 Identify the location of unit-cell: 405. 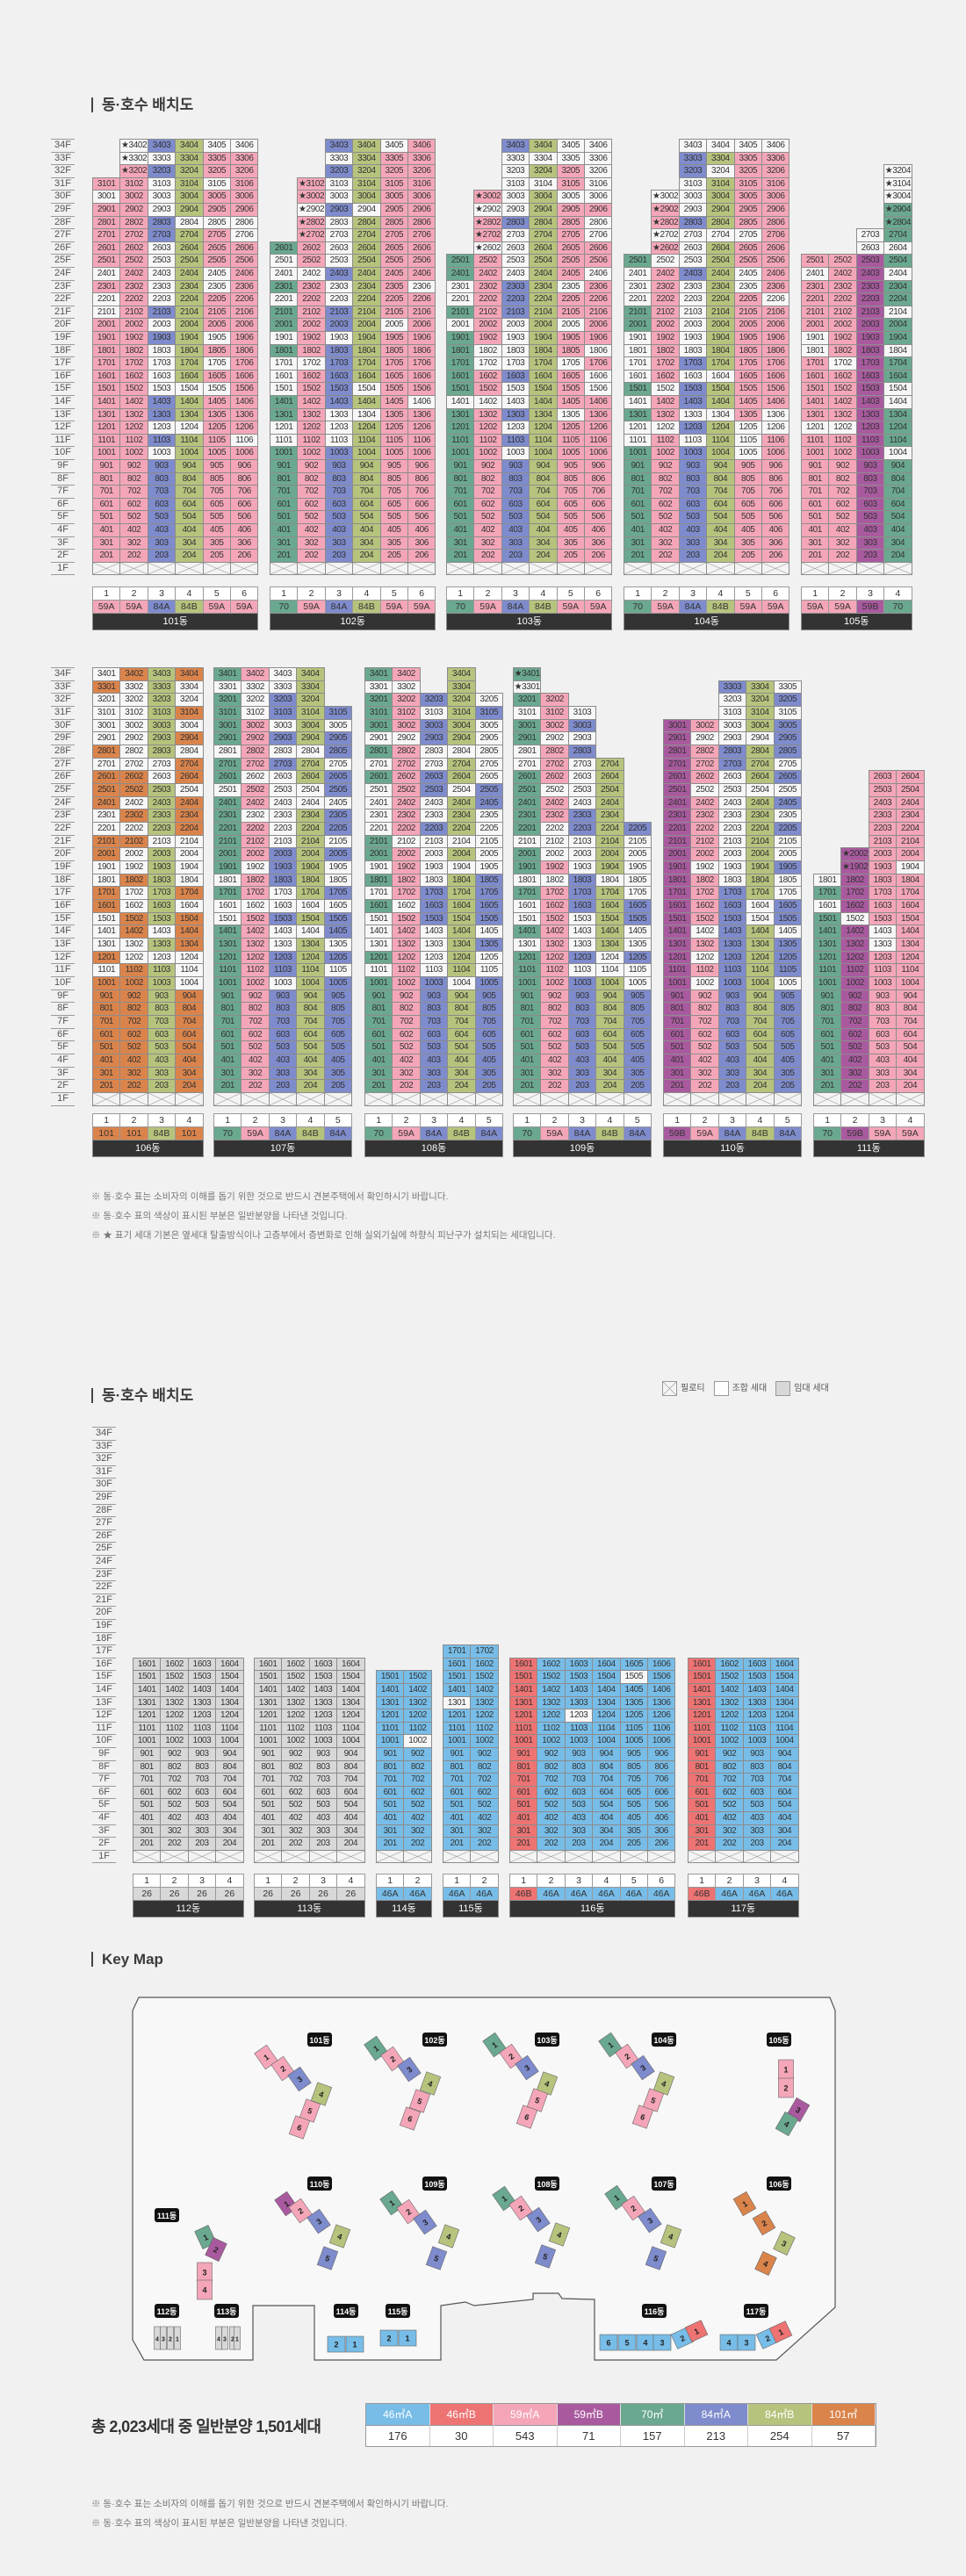
(216, 530).